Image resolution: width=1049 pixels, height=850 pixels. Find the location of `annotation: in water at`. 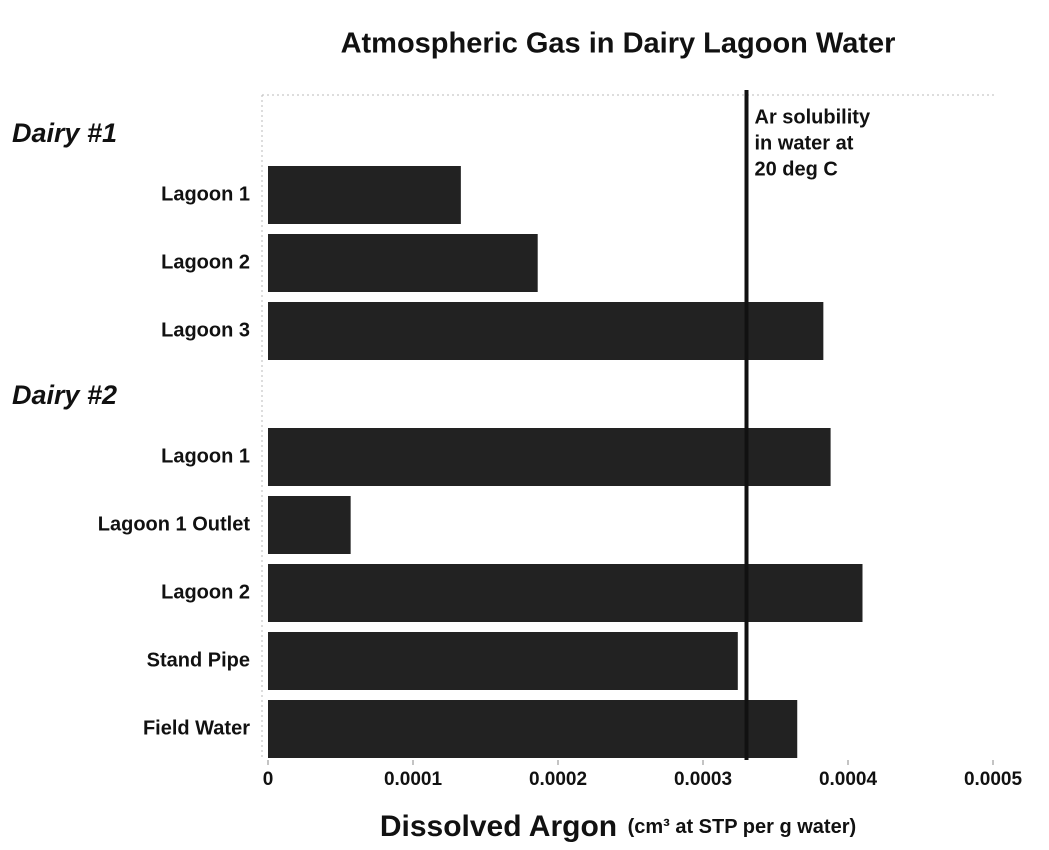

annotation: in water at is located at coordinates (804, 143).